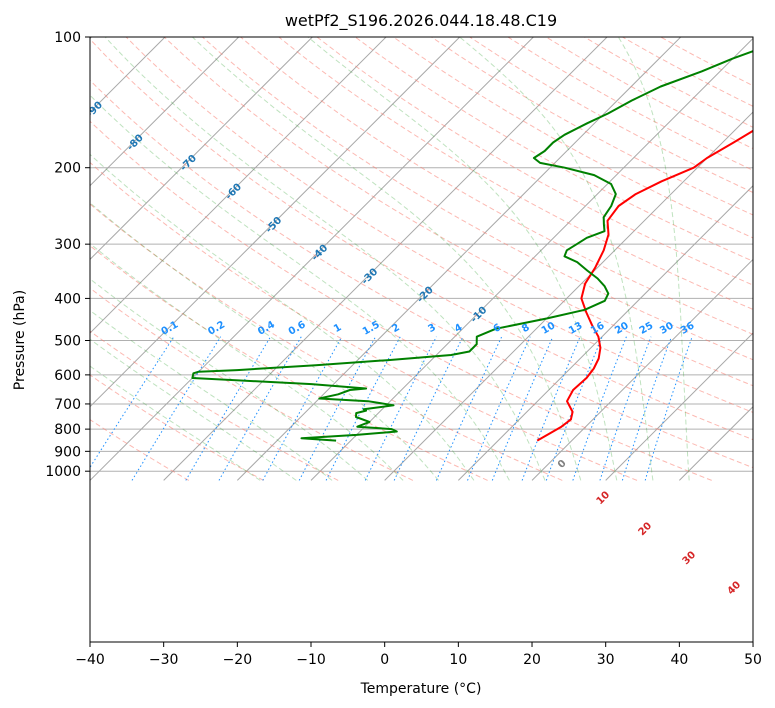 This screenshot has width=775, height=708. I want to click on y-tick-label: 900, so click(67, 452).